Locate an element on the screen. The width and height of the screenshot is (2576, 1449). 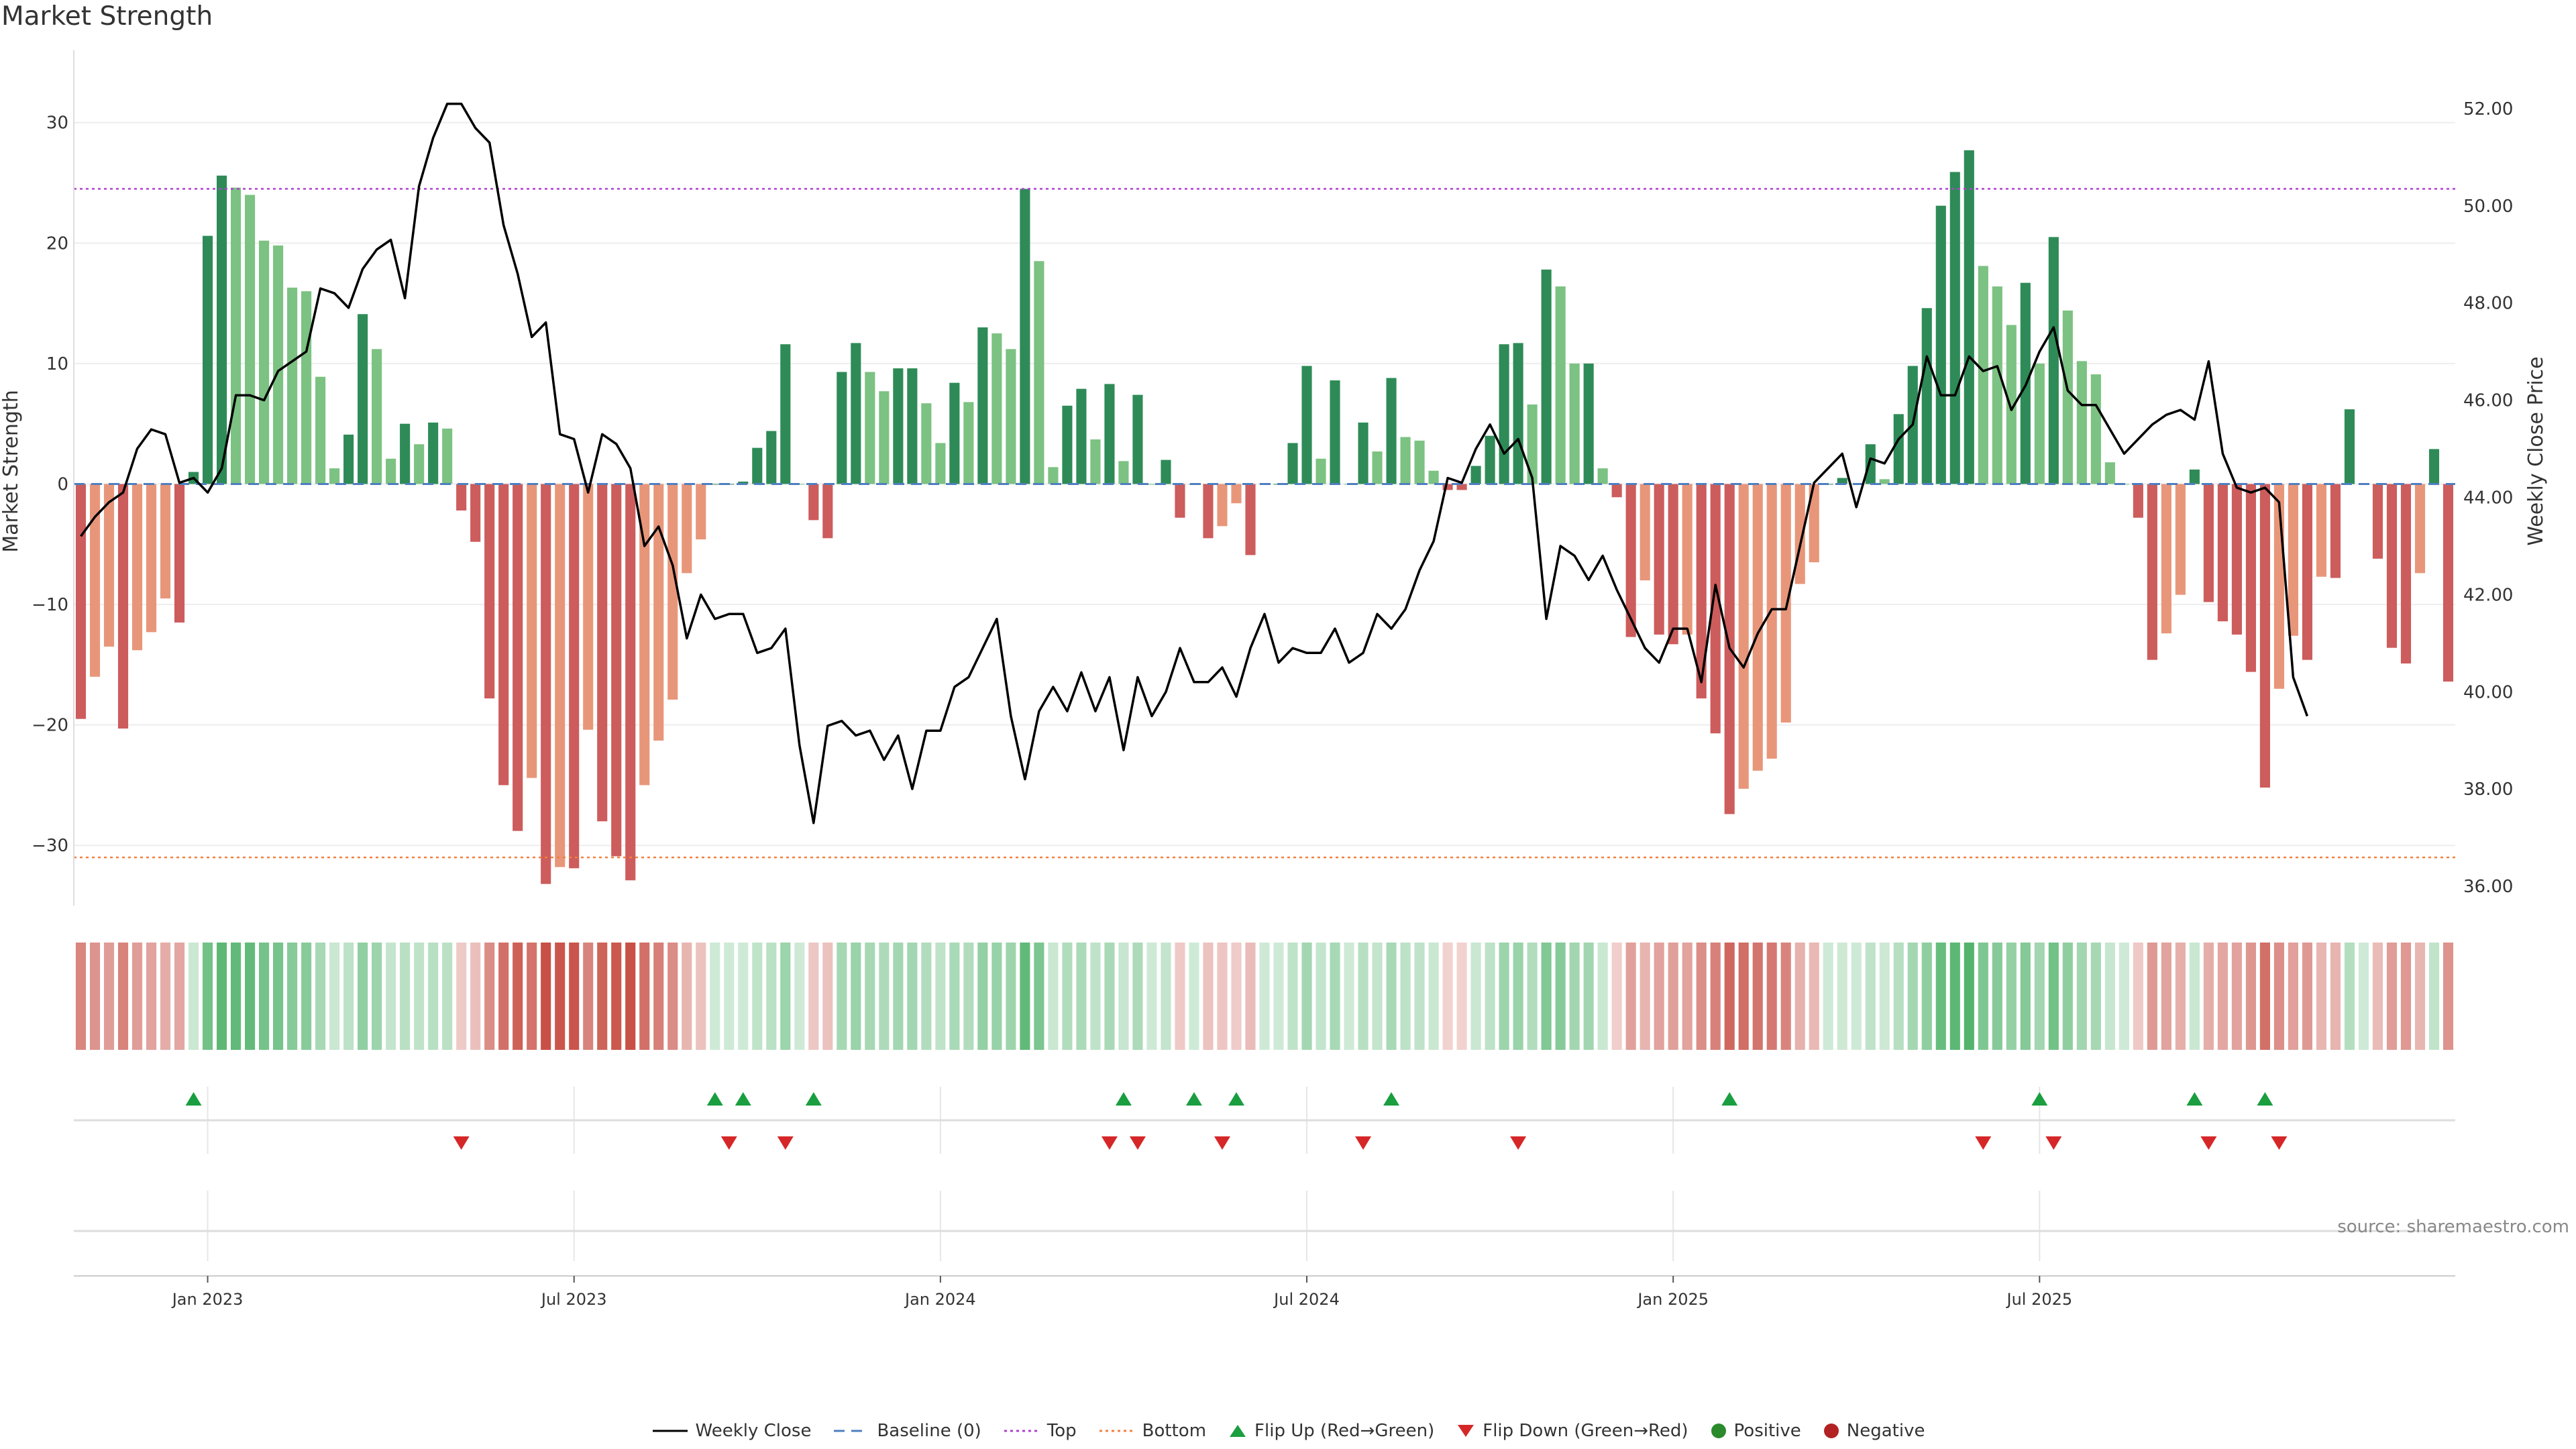
positive-dot-icon is located at coordinates (1718, 1431).